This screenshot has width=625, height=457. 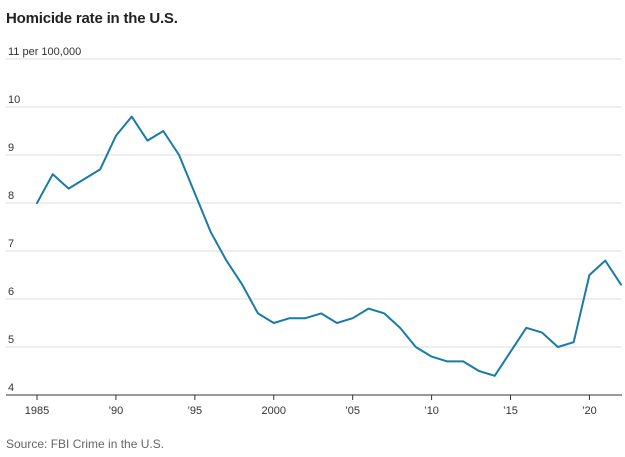 I want to click on y-tick-label: 5, so click(x=11, y=340).